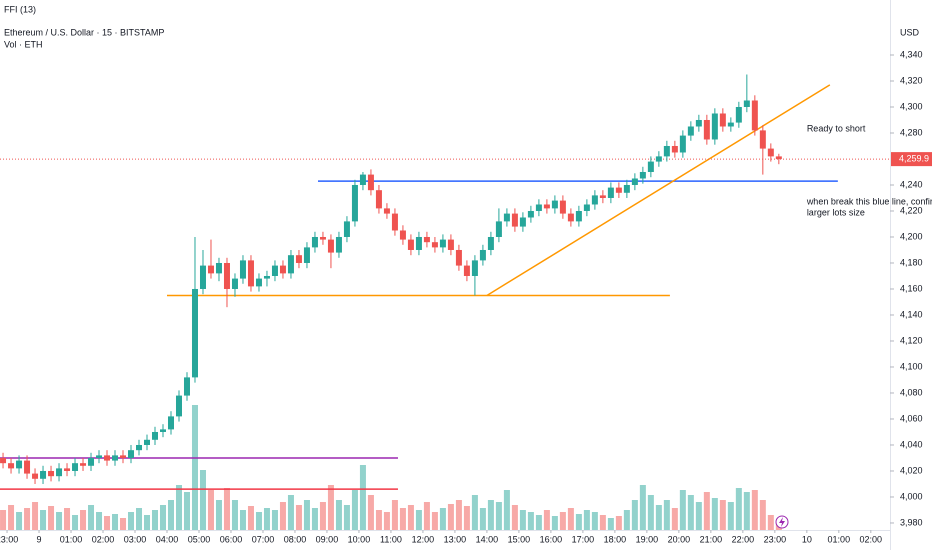 Image resolution: width=932 pixels, height=550 pixels. I want to click on x-tick-label: 22:00, so click(743, 539).